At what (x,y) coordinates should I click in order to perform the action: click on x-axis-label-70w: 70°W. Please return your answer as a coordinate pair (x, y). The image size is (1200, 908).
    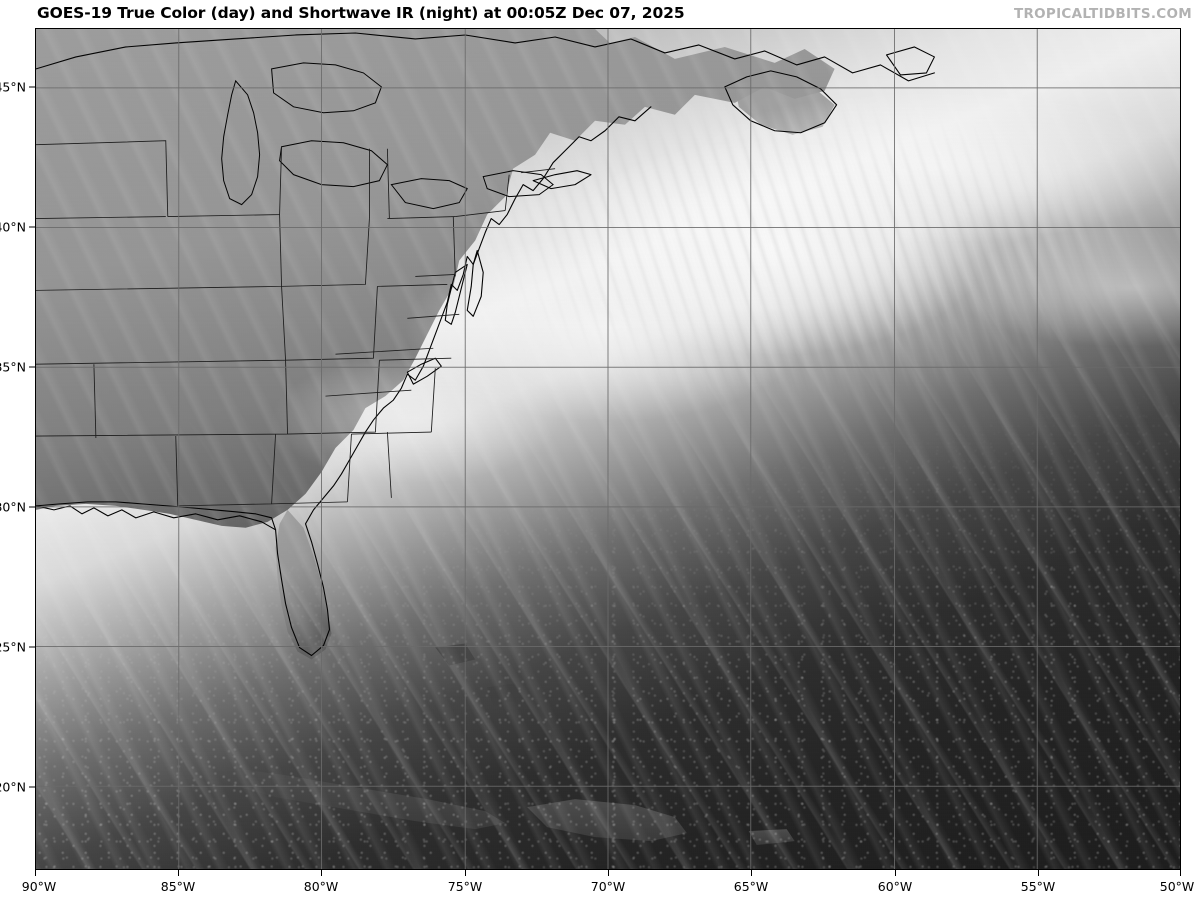
    Looking at the image, I should click on (608, 886).